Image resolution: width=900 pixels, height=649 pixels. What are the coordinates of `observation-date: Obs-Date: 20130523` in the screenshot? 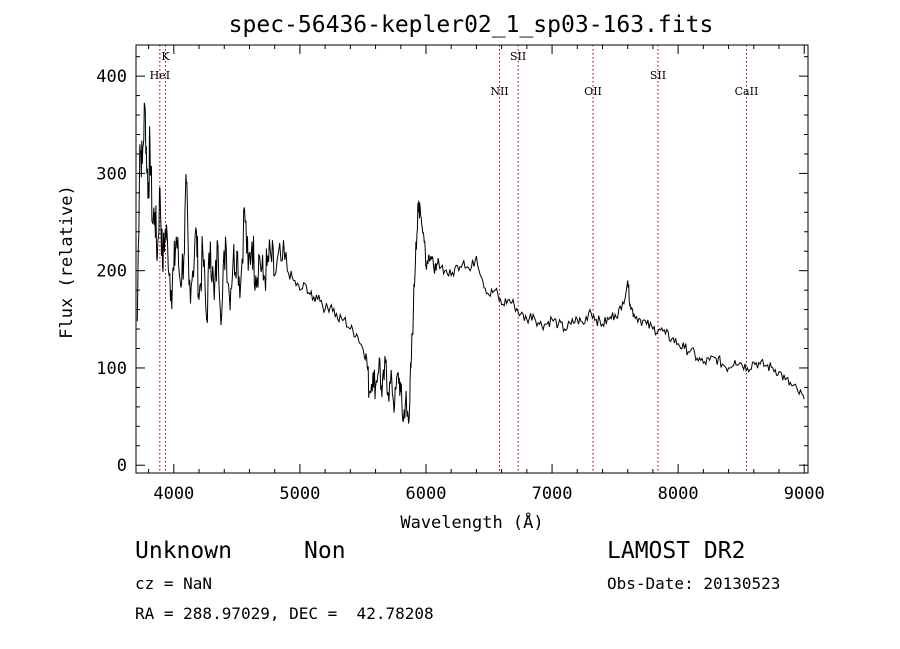 It's located at (694, 583).